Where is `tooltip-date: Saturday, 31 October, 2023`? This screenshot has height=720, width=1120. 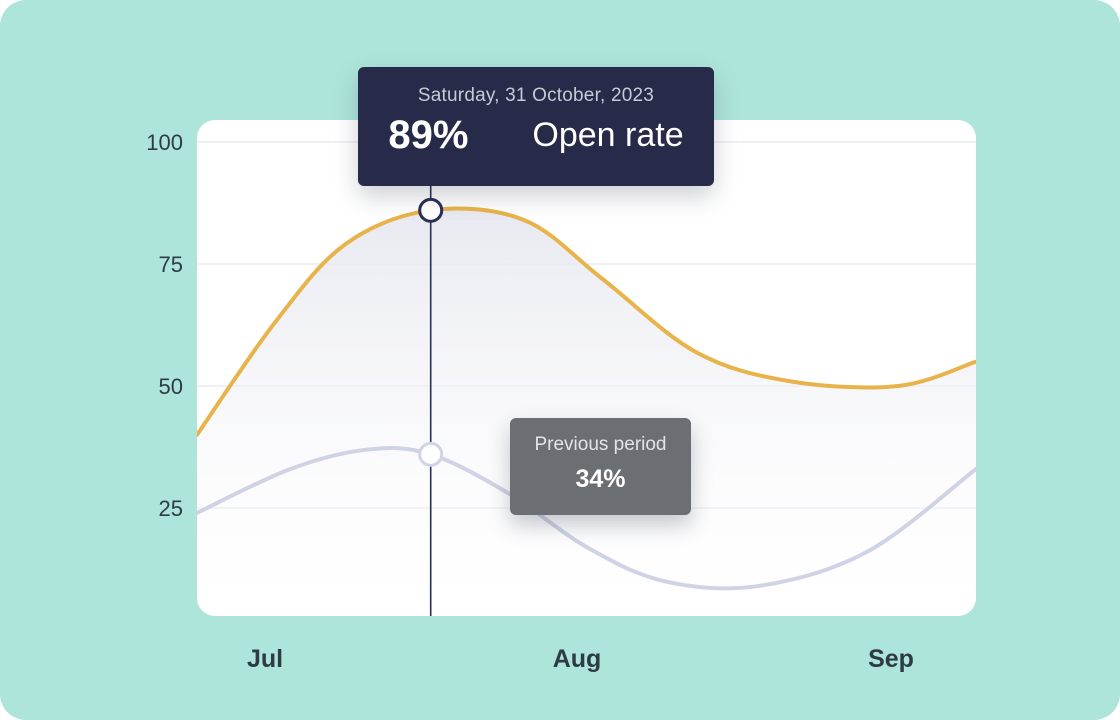
tooltip-date: Saturday, 31 October, 2023 is located at coordinates (536, 95).